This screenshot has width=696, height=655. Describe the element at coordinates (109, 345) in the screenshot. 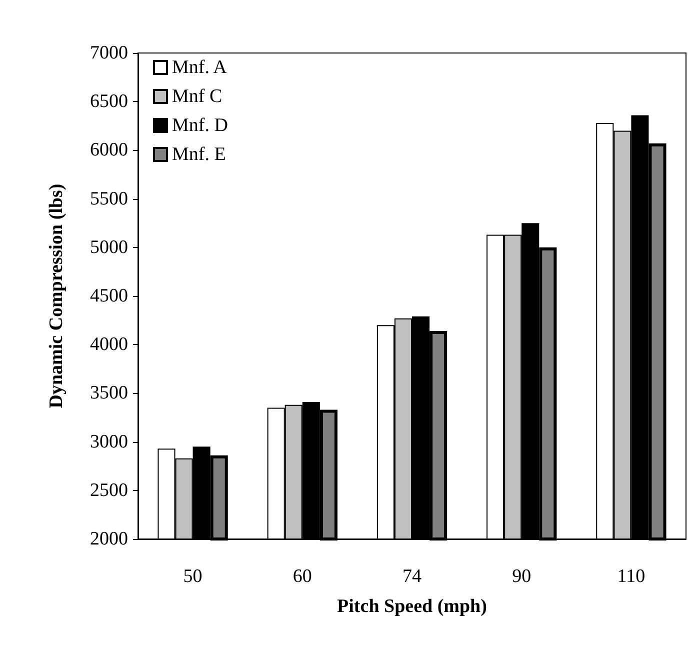

I see `y-tick-label: 4000` at that location.